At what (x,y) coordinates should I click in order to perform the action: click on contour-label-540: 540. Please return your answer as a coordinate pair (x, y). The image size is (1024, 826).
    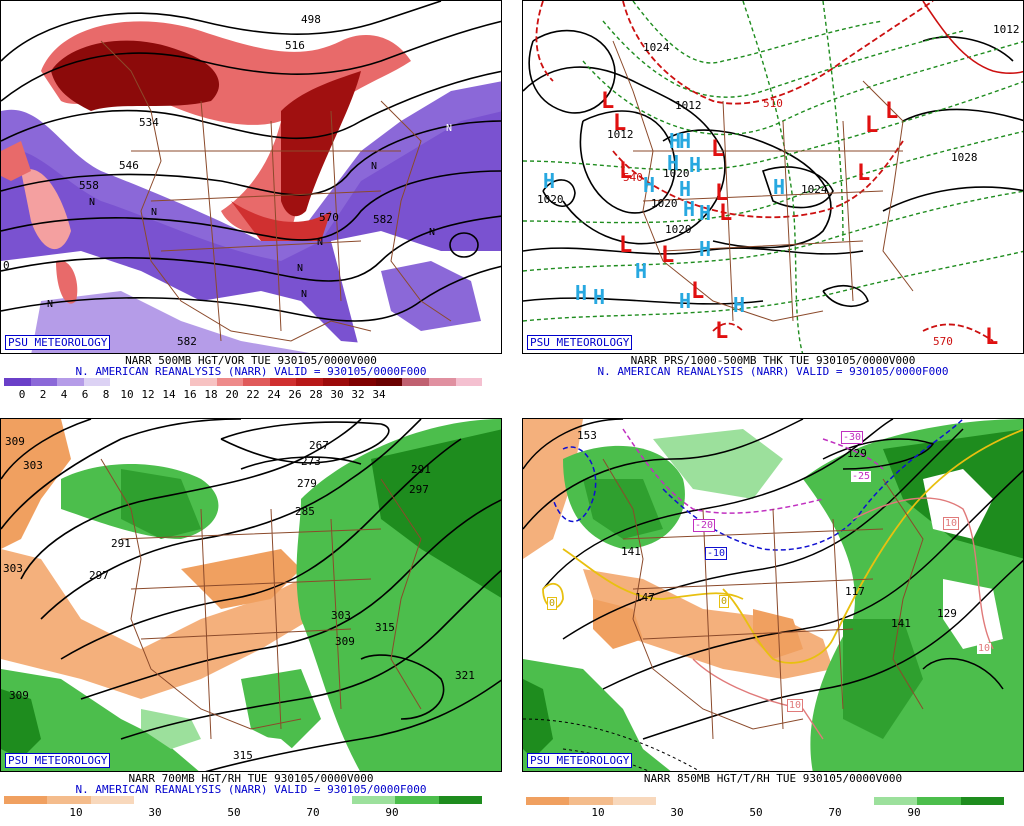
    Looking at the image, I should click on (633, 177).